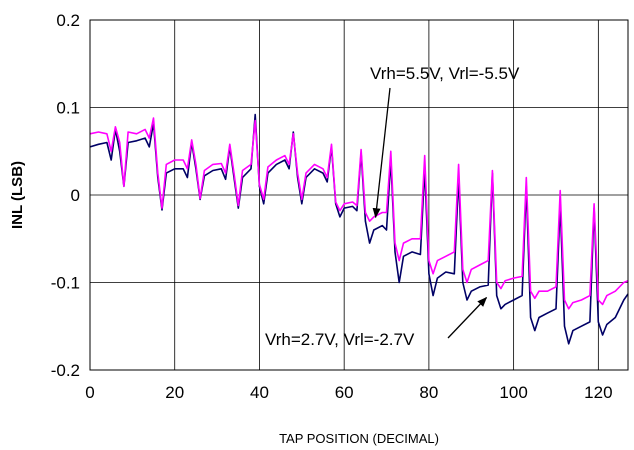 This screenshot has height=450, width=634. What do you see at coordinates (65, 283) in the screenshot?
I see `y-tick-label-3: -0.1` at bounding box center [65, 283].